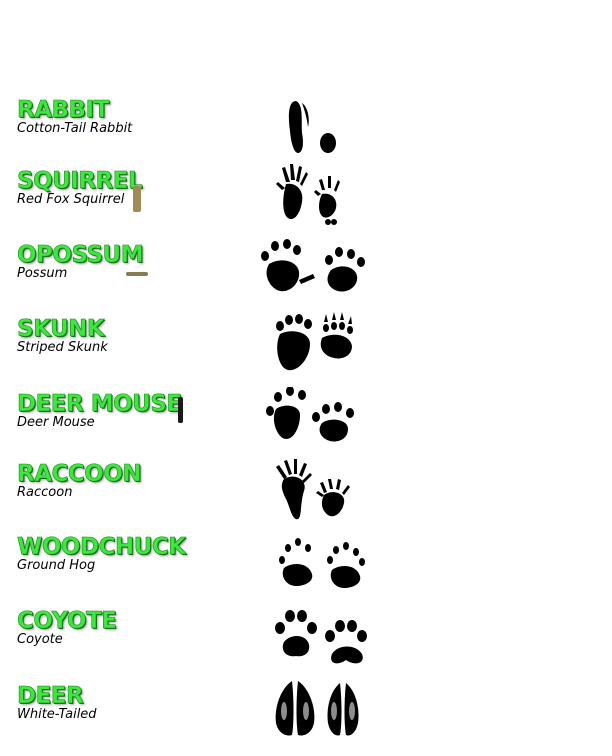 This screenshot has height=756, width=612. I want to click on animal-row-raccoon: RACCOON Raccoon, so click(306, 496).